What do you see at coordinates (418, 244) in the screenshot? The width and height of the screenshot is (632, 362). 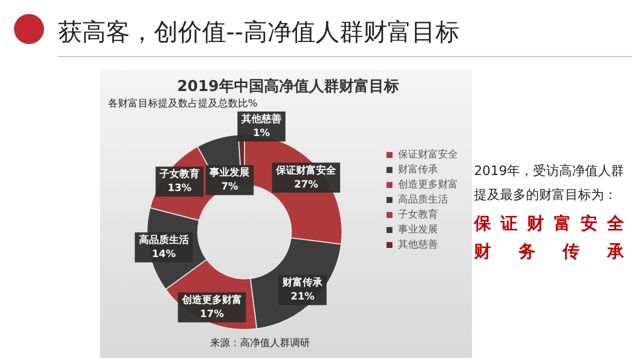 I see `legend-label: 其他慈善` at bounding box center [418, 244].